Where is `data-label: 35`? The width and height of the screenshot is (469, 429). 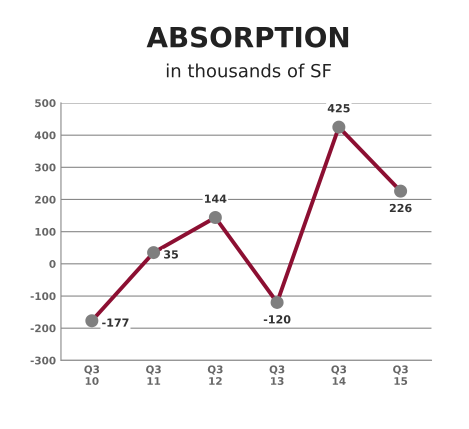 data-label: 35 is located at coordinates (171, 254).